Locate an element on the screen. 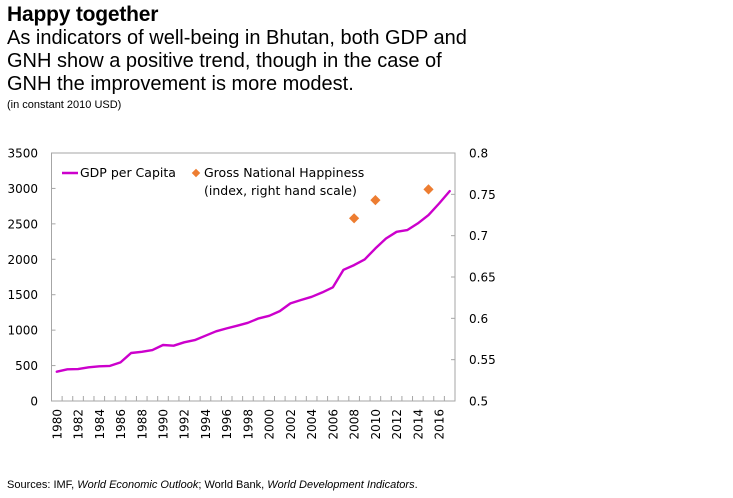 This screenshot has height=498, width=733. source-wdi: World Development Indicators is located at coordinates (341, 485).